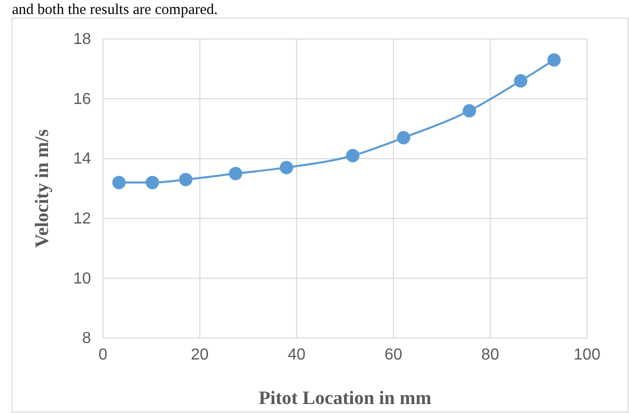 The width and height of the screenshot is (629, 413). I want to click on y-axis-title: Velocity in m/s, so click(42, 188).